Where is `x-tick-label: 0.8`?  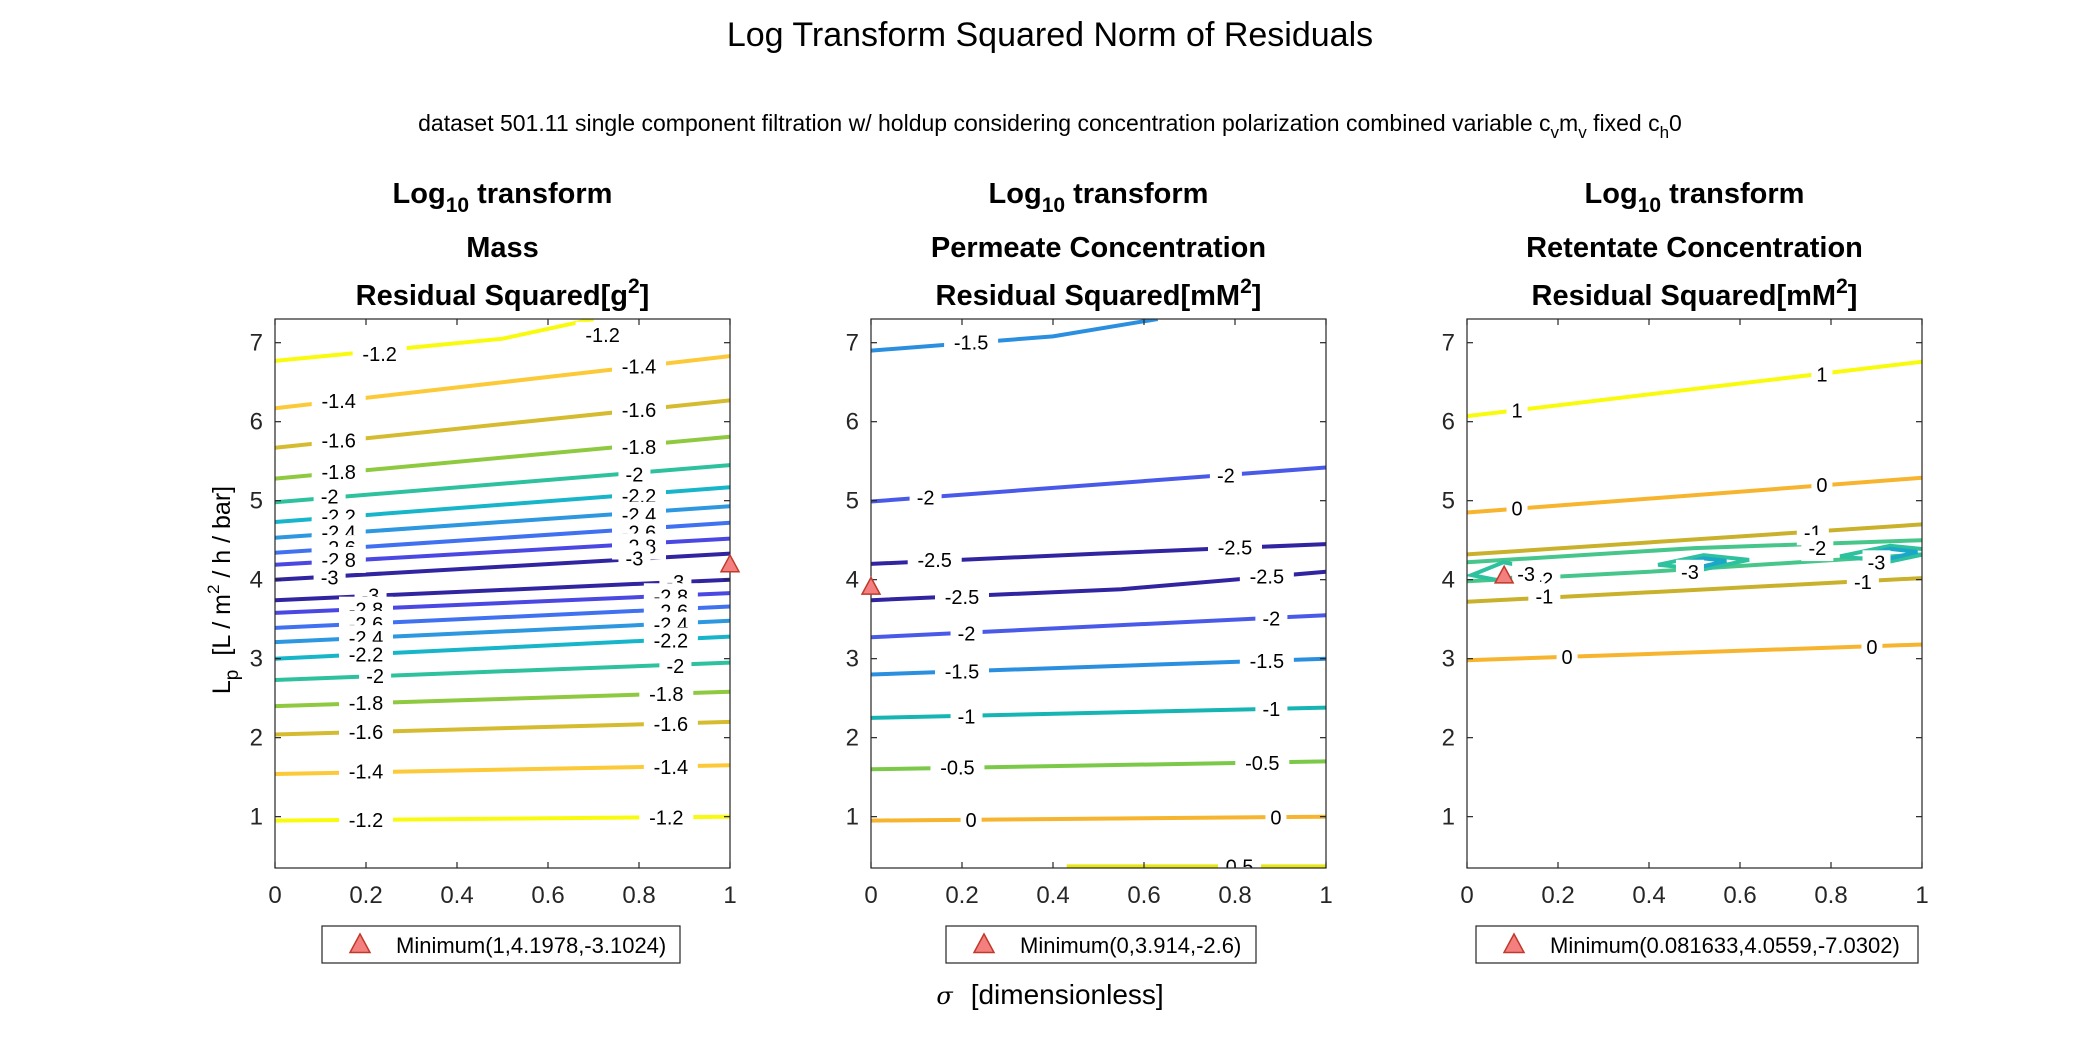 x-tick-label: 0.8 is located at coordinates (638, 895).